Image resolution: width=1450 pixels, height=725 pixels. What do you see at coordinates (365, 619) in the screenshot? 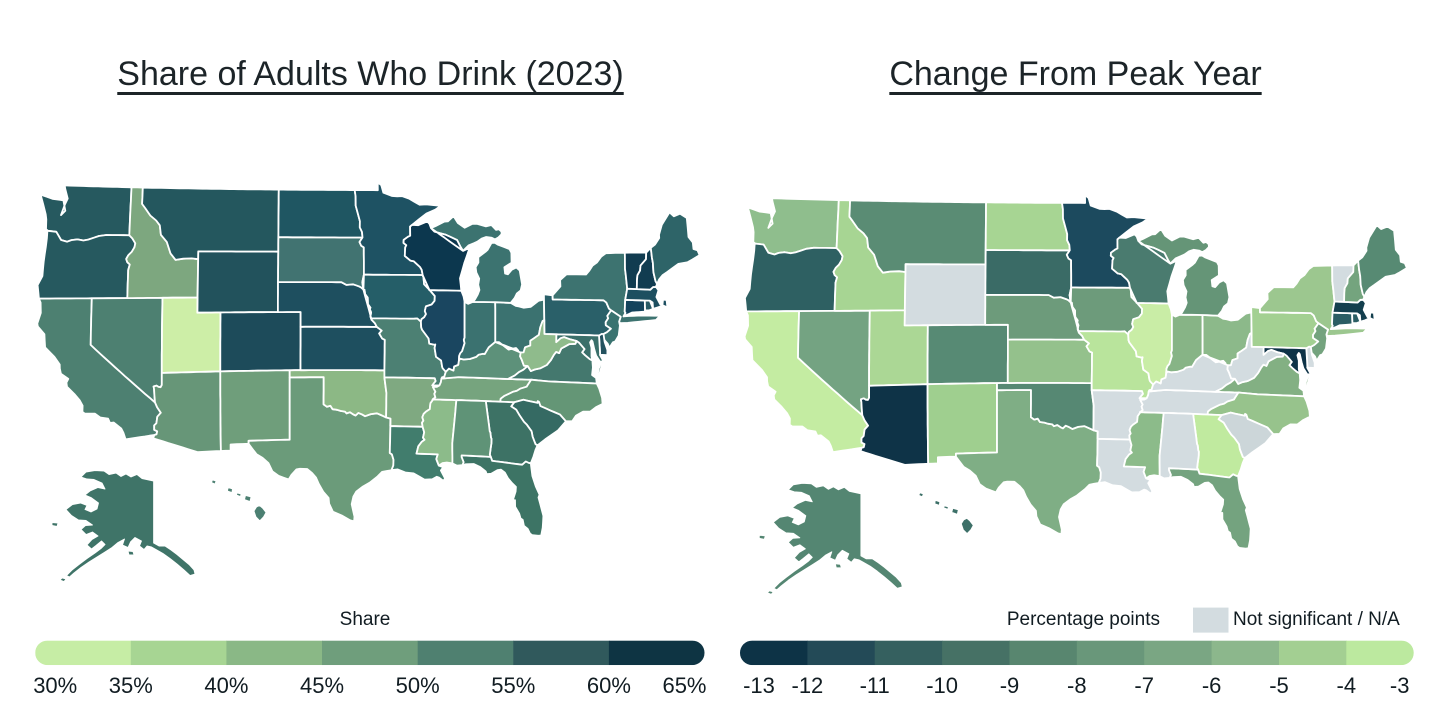
I see `svg-text: Share` at bounding box center [365, 619].